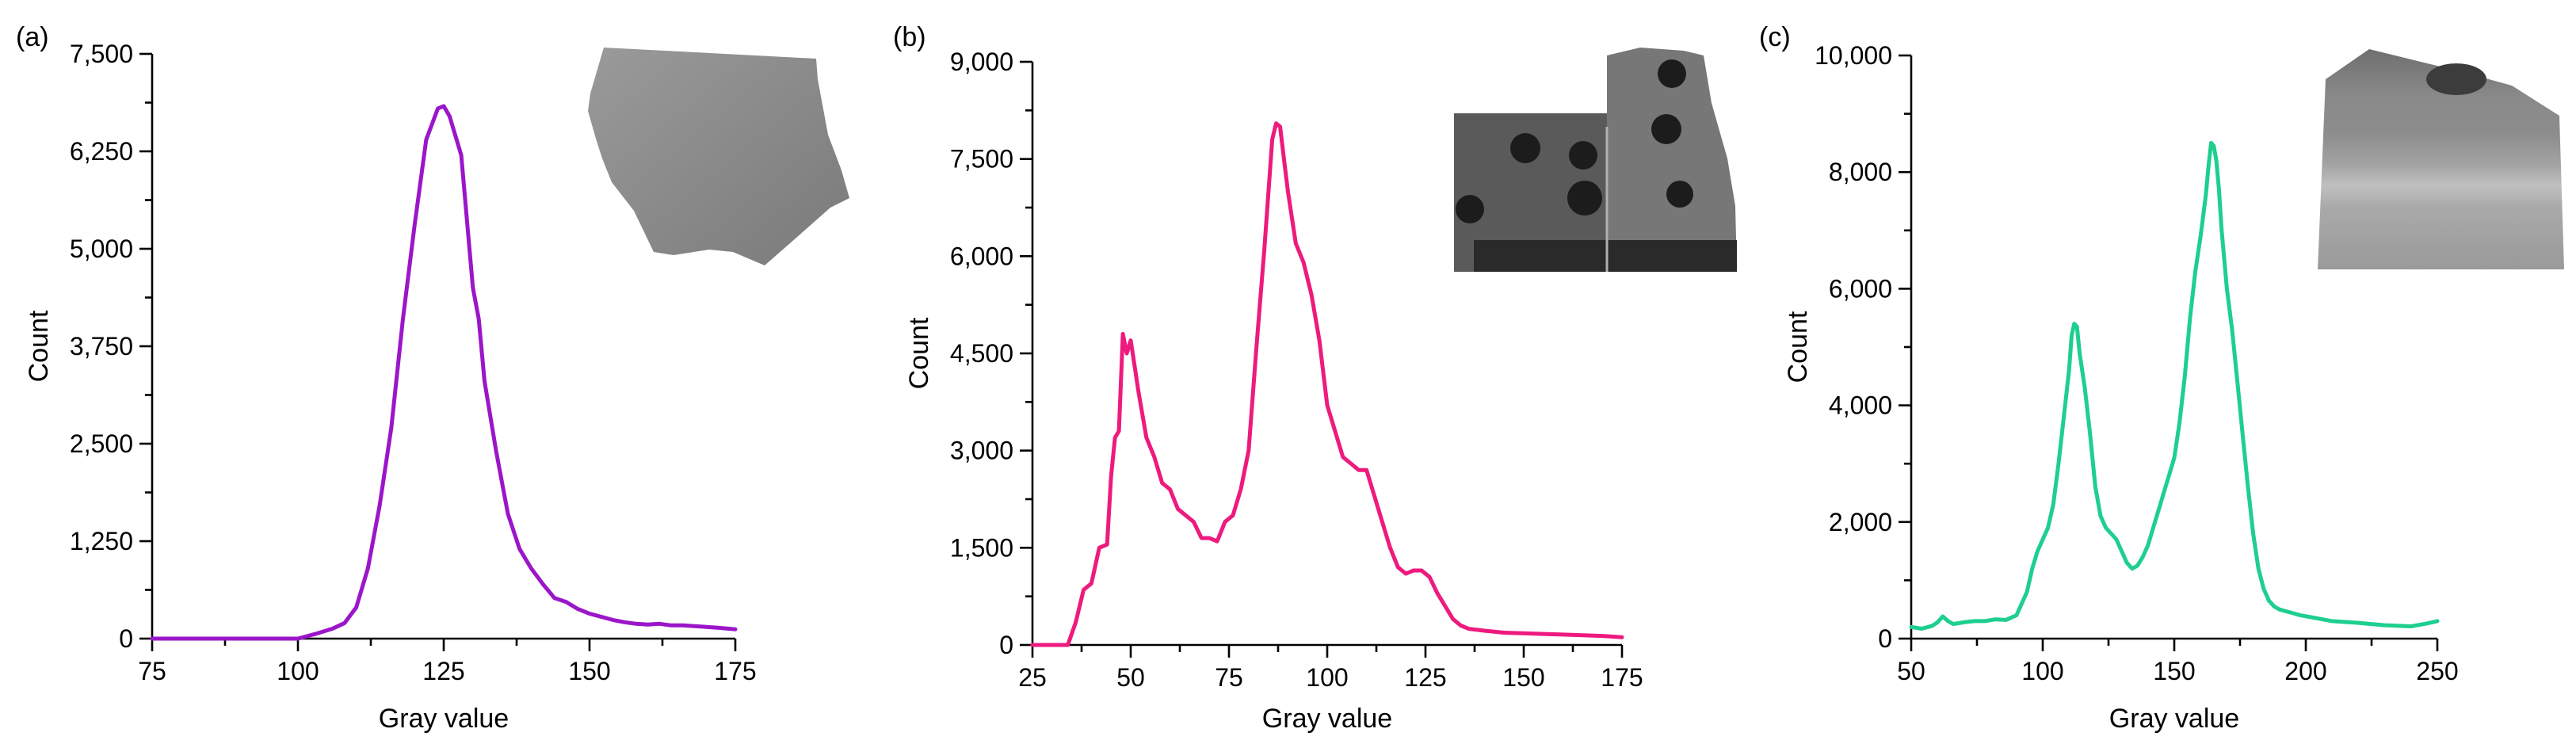 Image resolution: width=2576 pixels, height=744 pixels. Describe the element at coordinates (1853, 55) in the screenshot. I see `y-tick-label: 10,000` at that location.